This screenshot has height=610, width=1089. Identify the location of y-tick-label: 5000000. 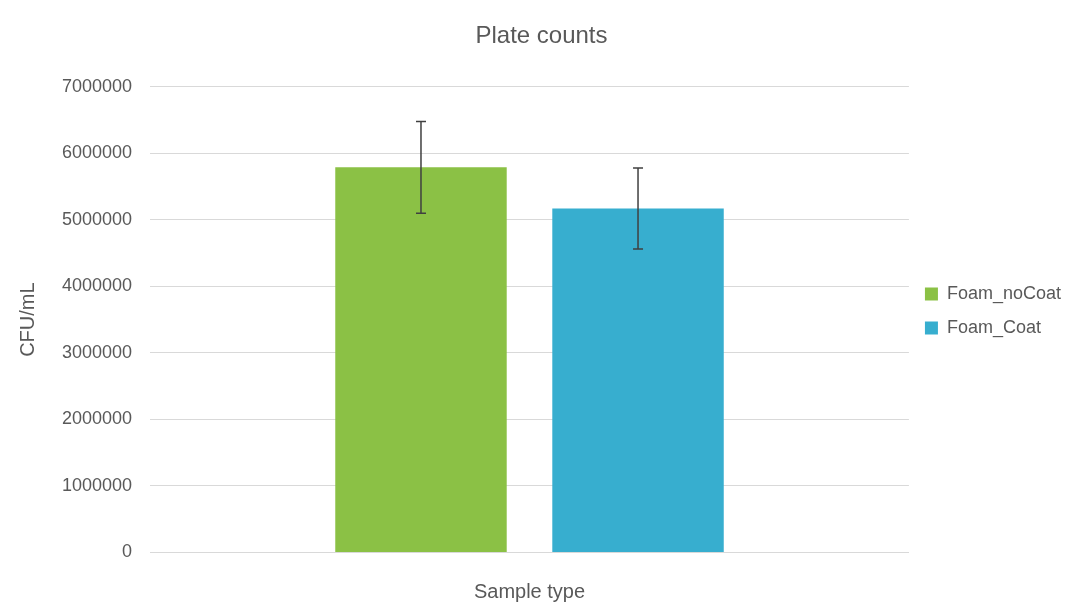
(97, 218).